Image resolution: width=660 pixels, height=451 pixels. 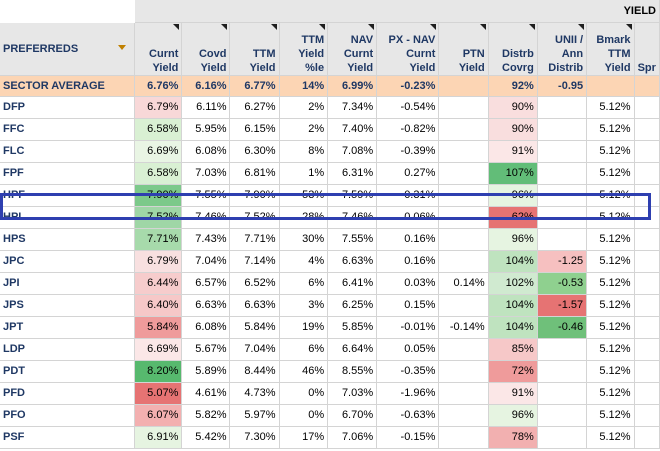 I want to click on cell-unii-ann-distrib: -1.25, so click(x=562, y=261).